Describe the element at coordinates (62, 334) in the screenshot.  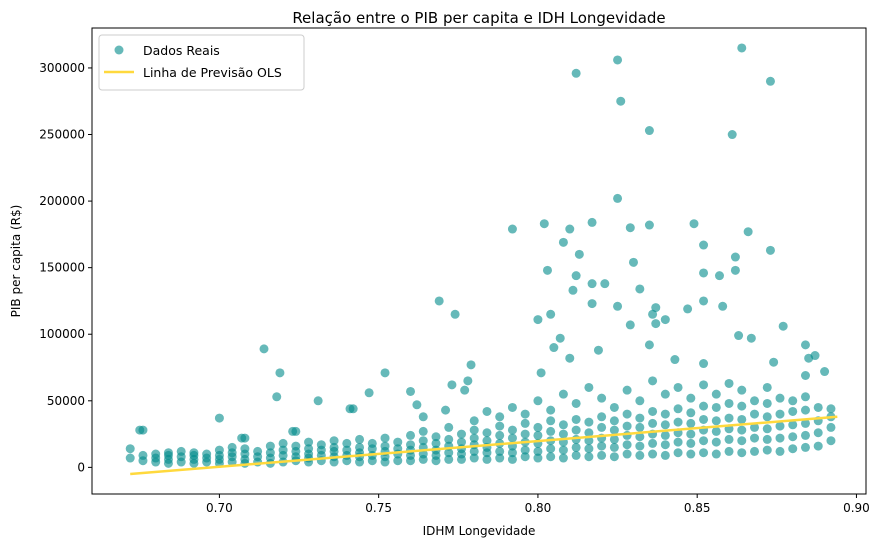
I see `y-tick-label: 100000` at that location.